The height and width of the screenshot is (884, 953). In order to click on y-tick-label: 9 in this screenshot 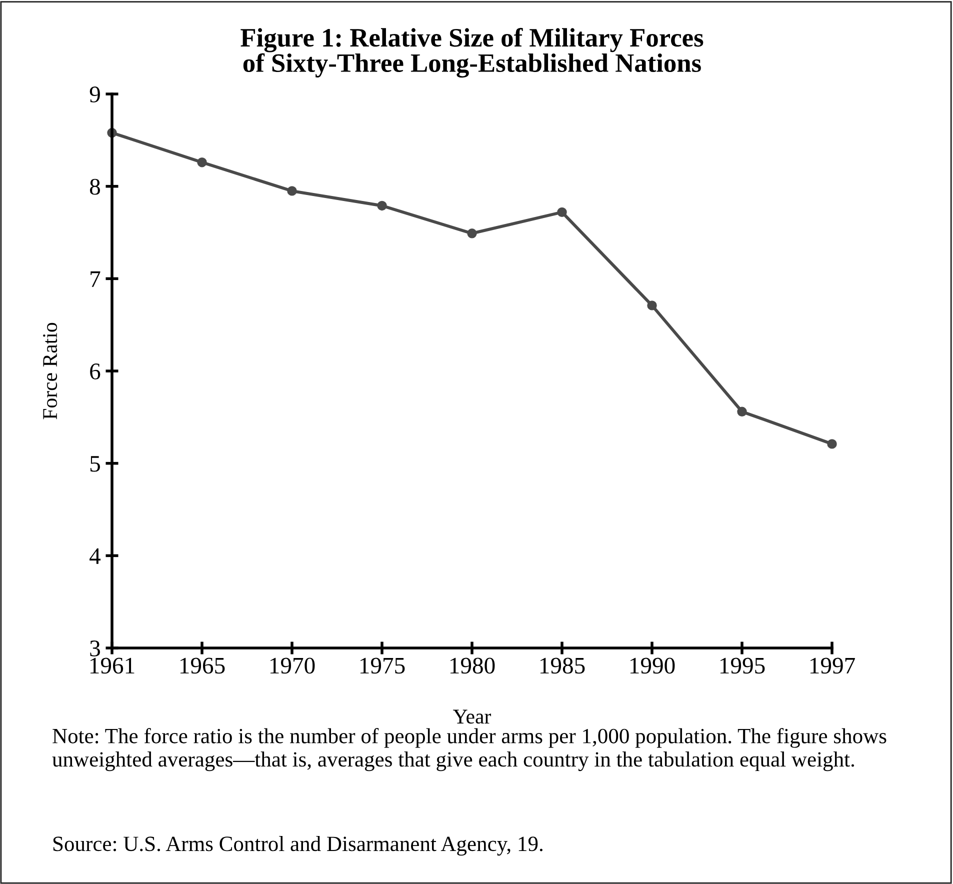, I will do `click(95, 94)`.